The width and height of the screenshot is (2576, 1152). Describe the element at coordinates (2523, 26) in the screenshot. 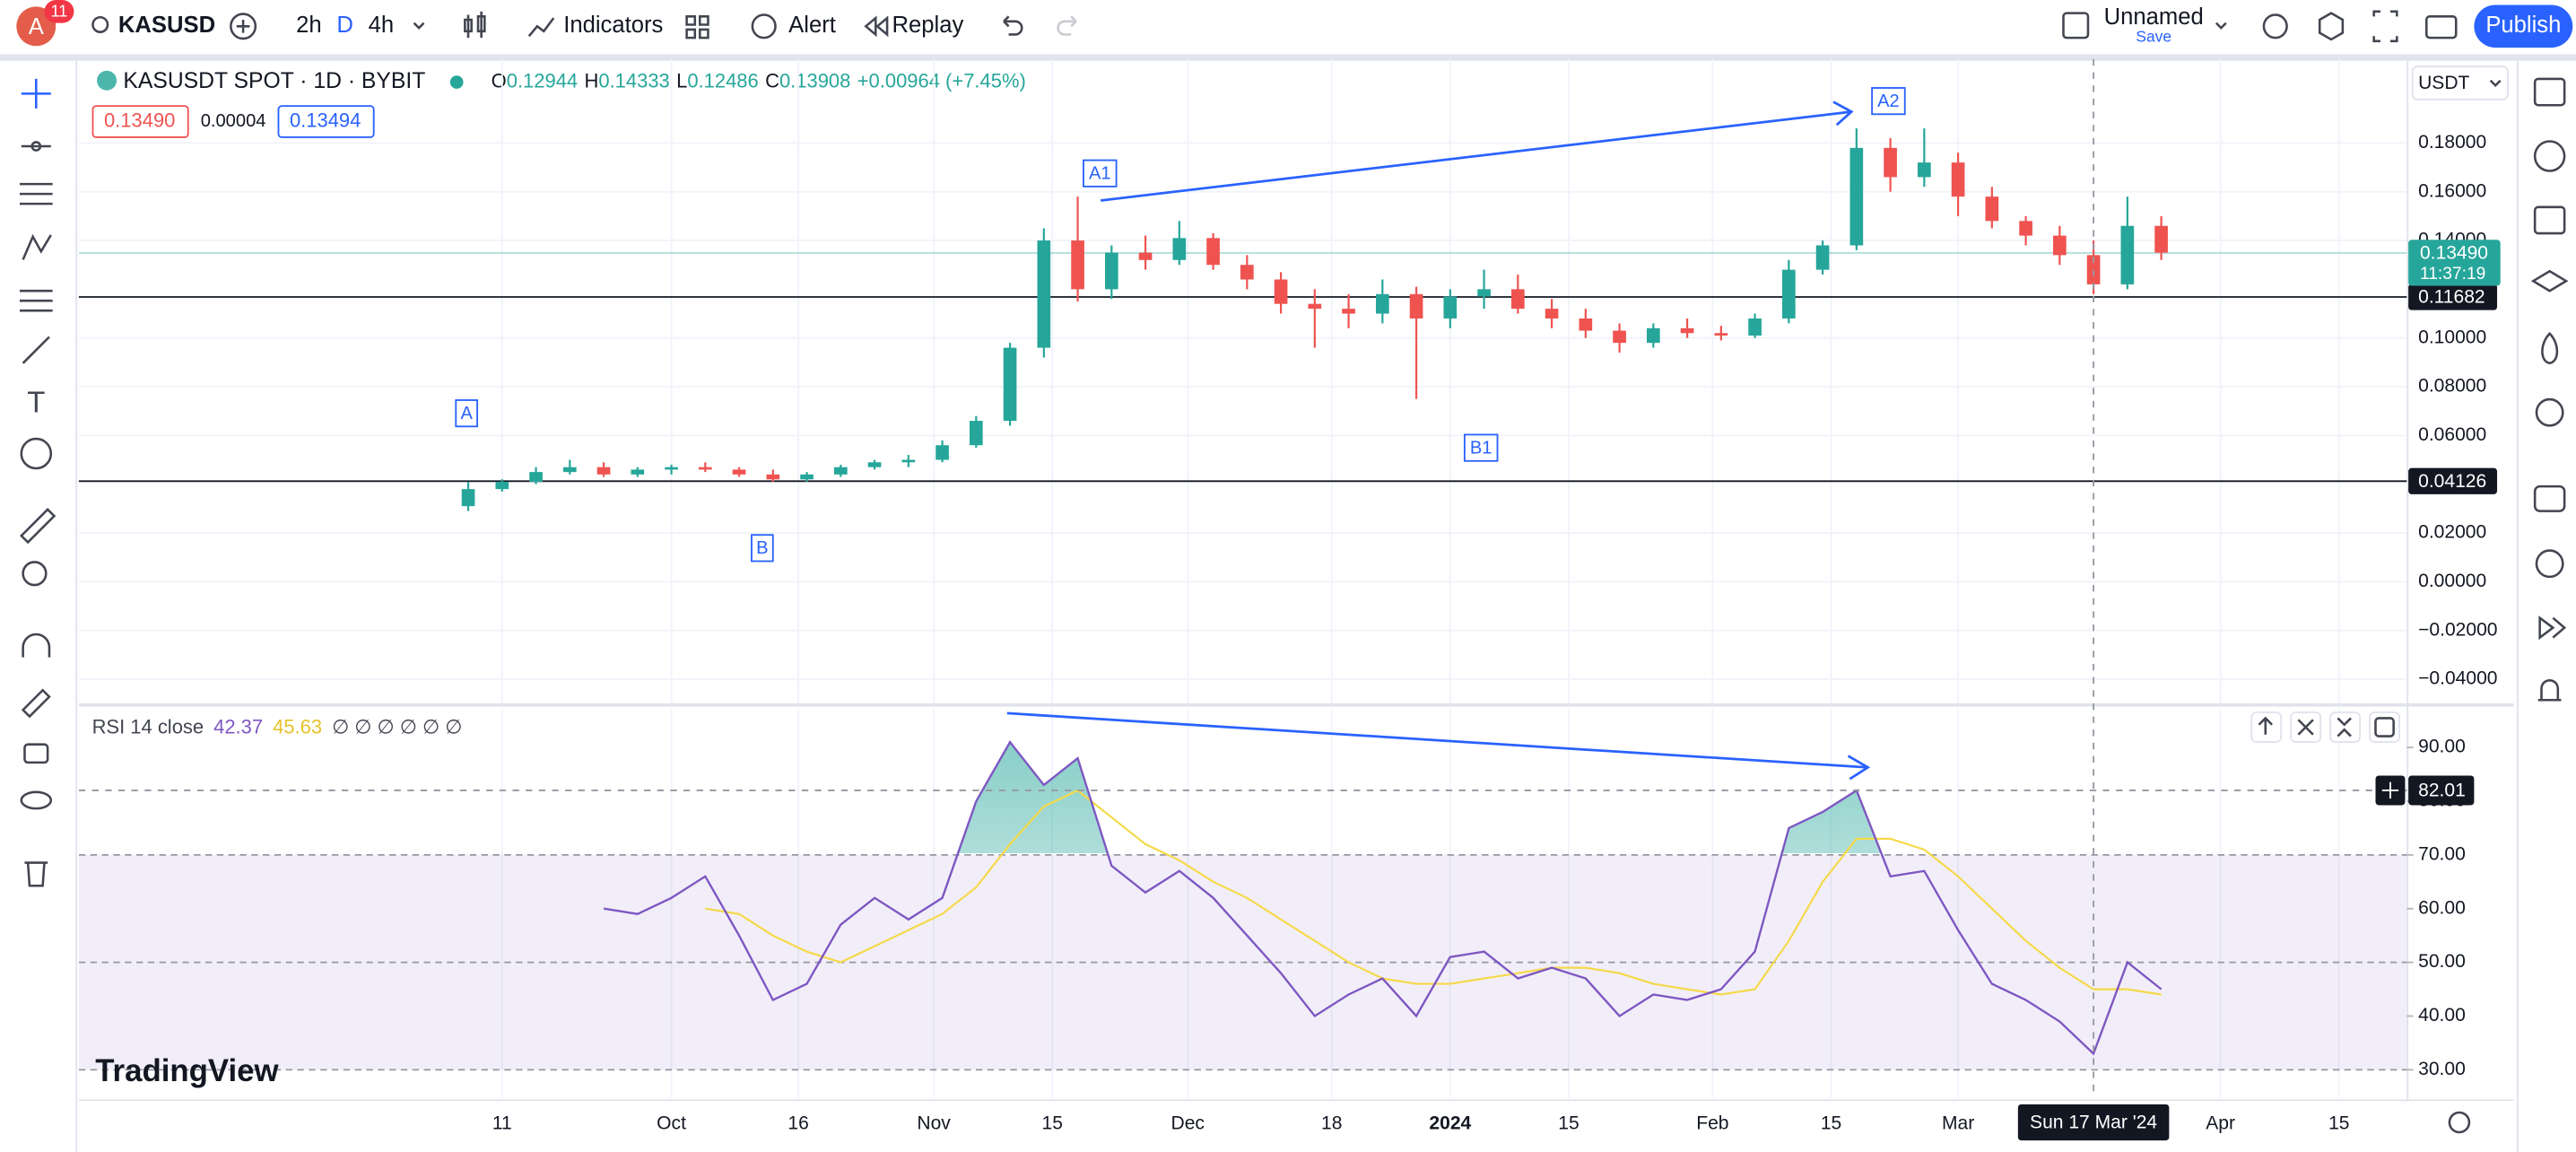

I see `publish-button` at that location.